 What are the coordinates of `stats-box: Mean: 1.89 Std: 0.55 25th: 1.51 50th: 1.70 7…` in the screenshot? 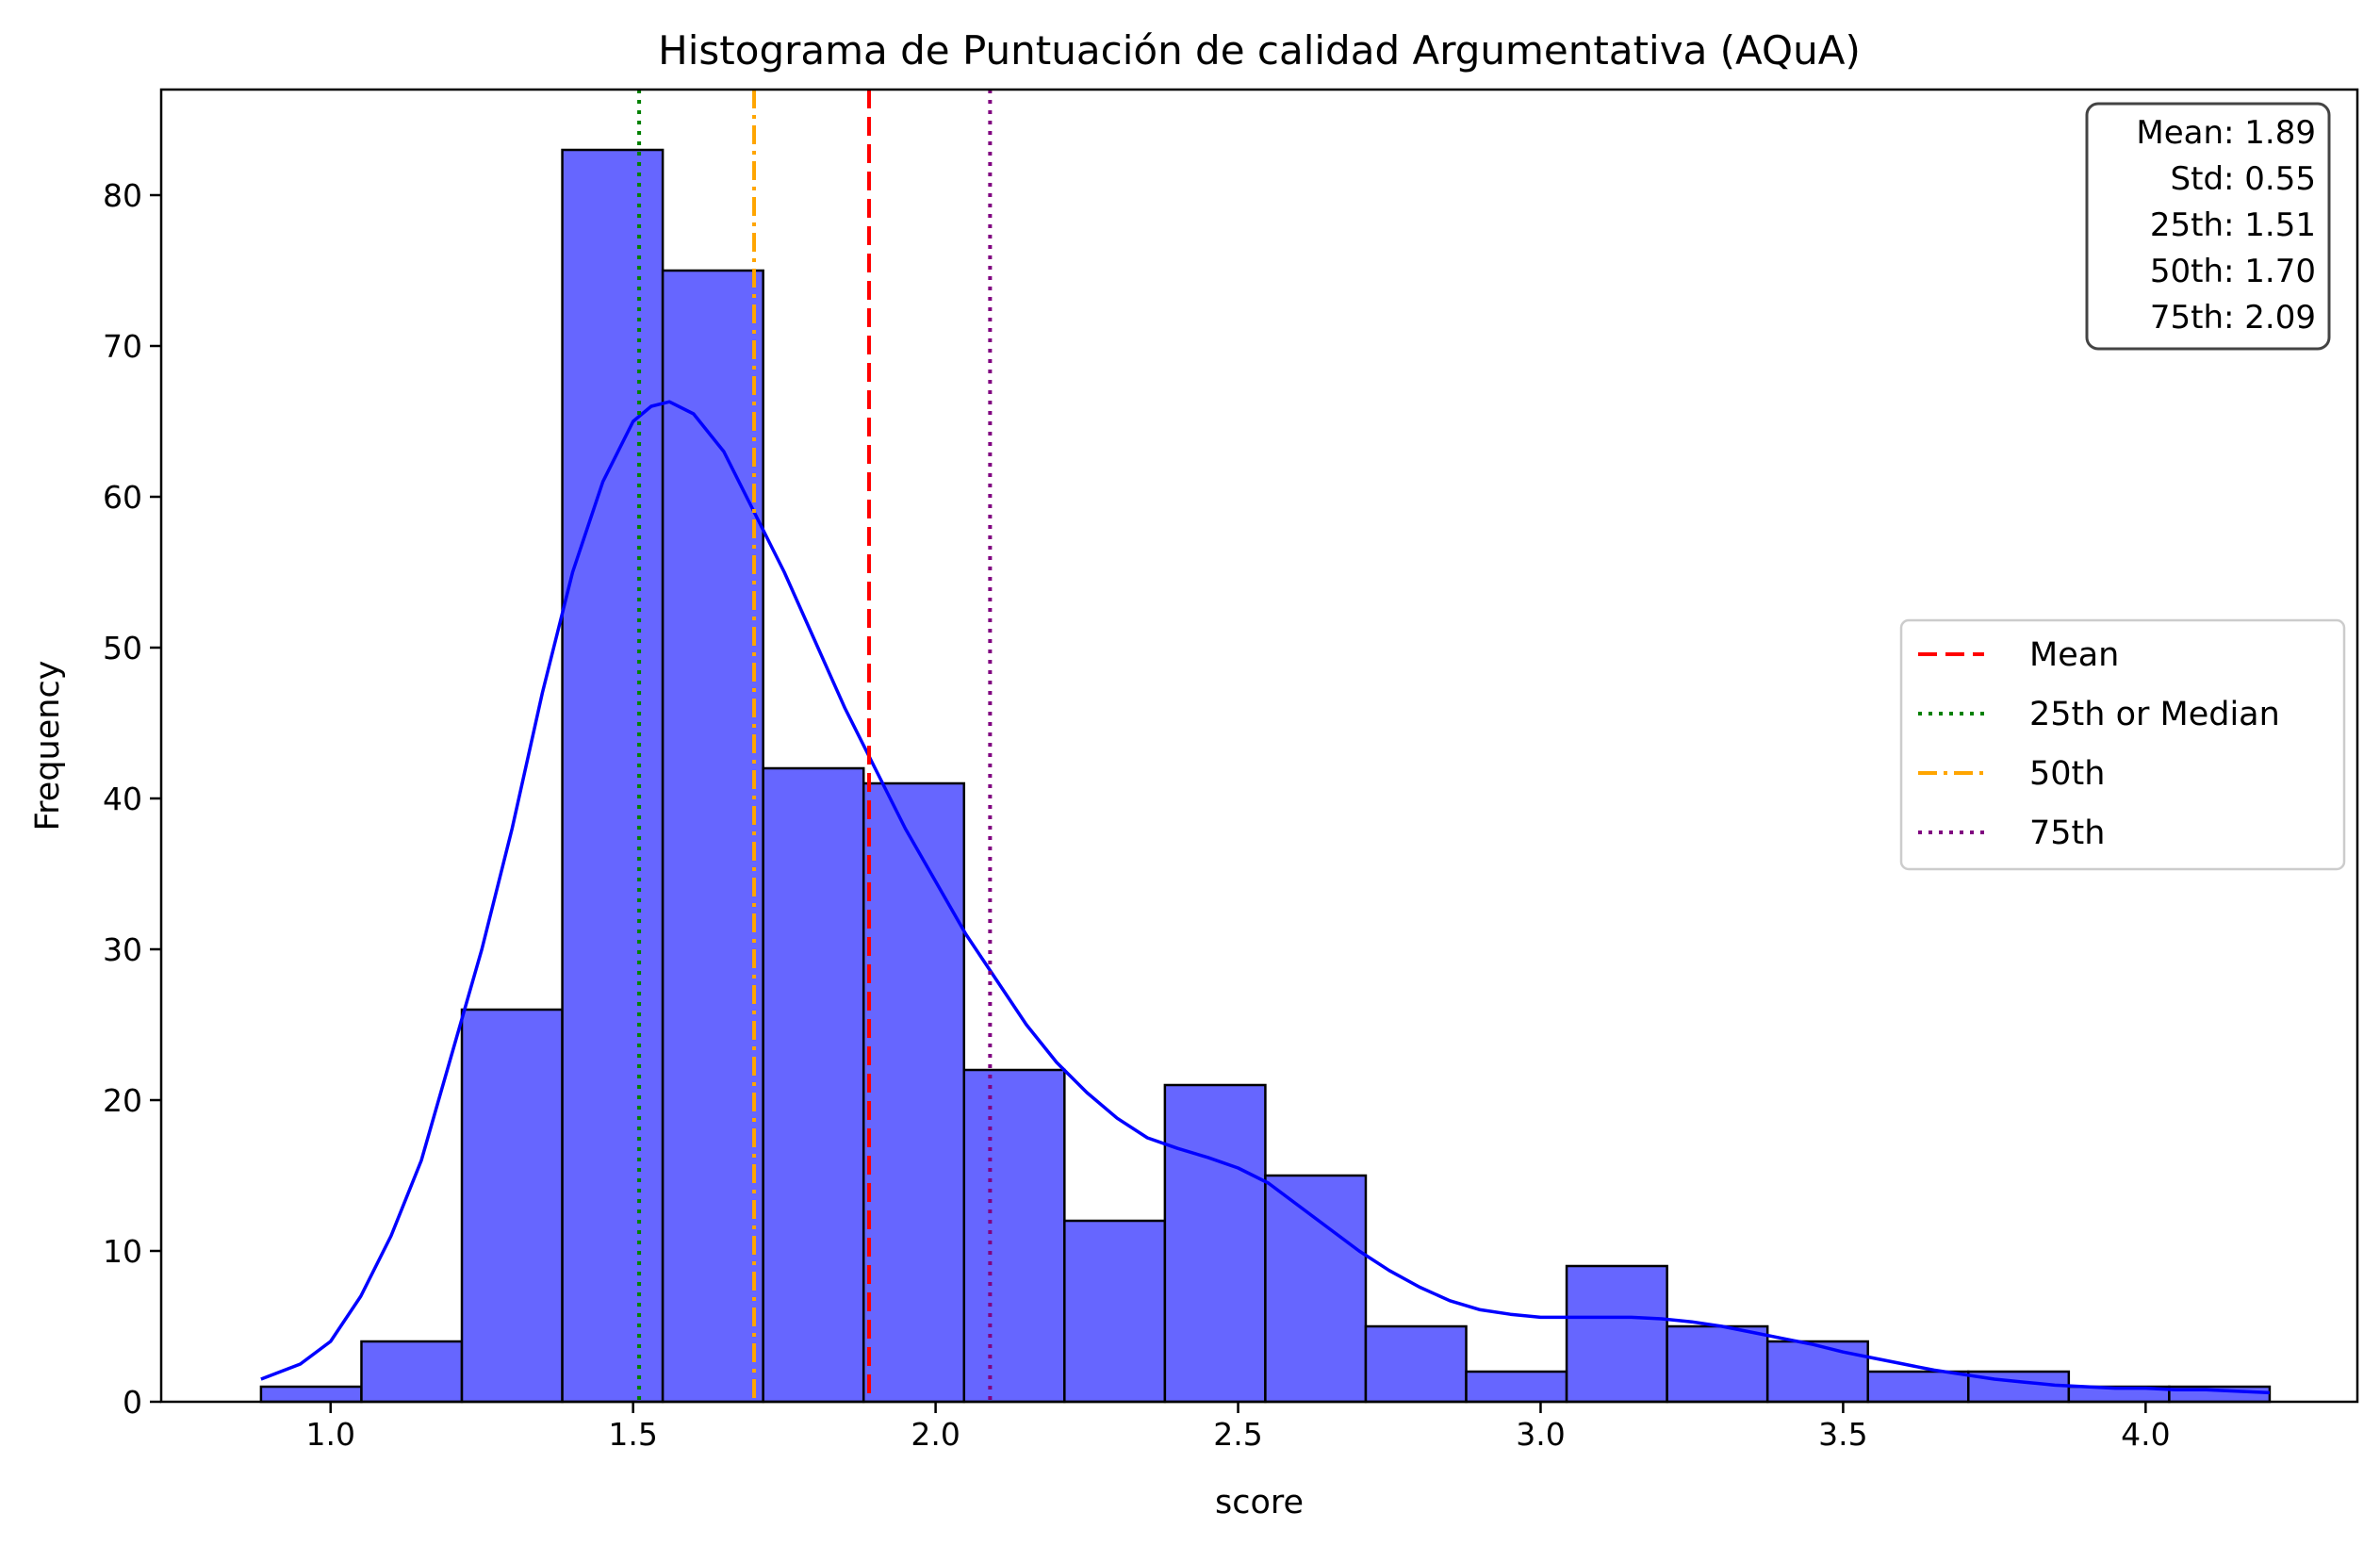 It's located at (2208, 226).